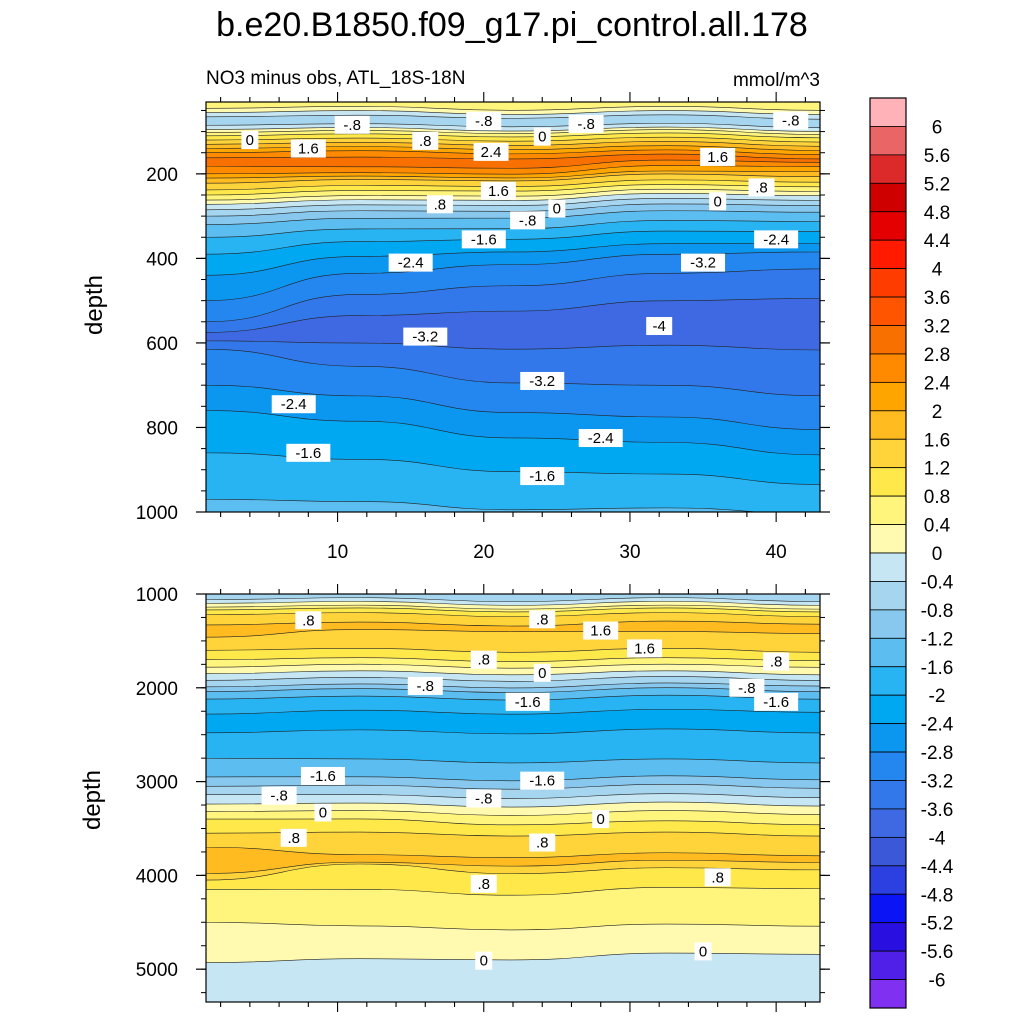 Image resolution: width=1024 pixels, height=1024 pixels. I want to click on y-tick-label: 200, so click(162, 175).